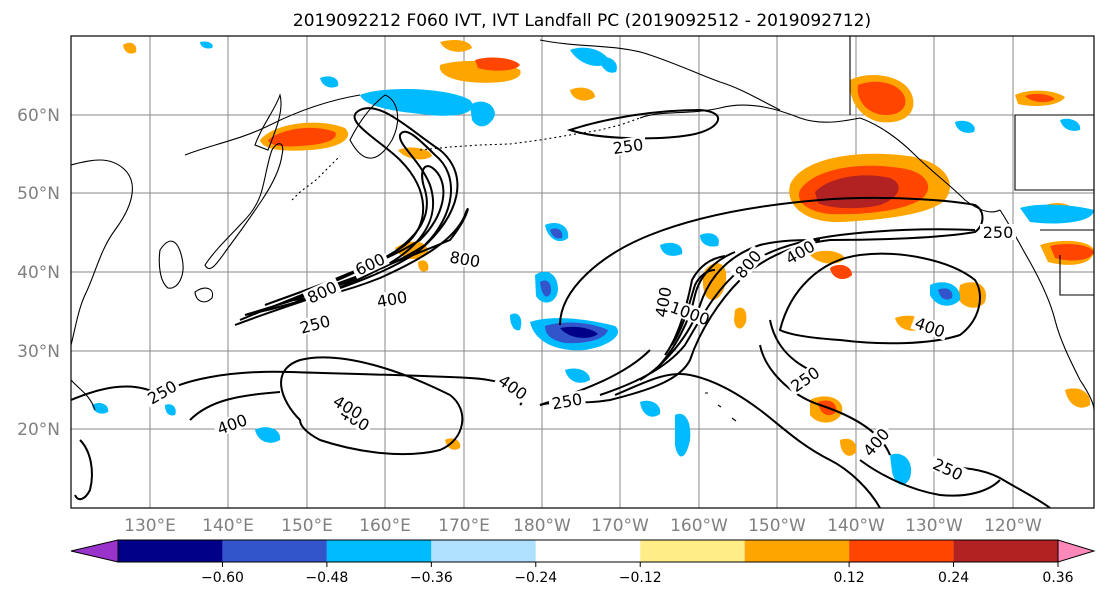  What do you see at coordinates (38, 194) in the screenshot?
I see `latitude-label: 50°N` at bounding box center [38, 194].